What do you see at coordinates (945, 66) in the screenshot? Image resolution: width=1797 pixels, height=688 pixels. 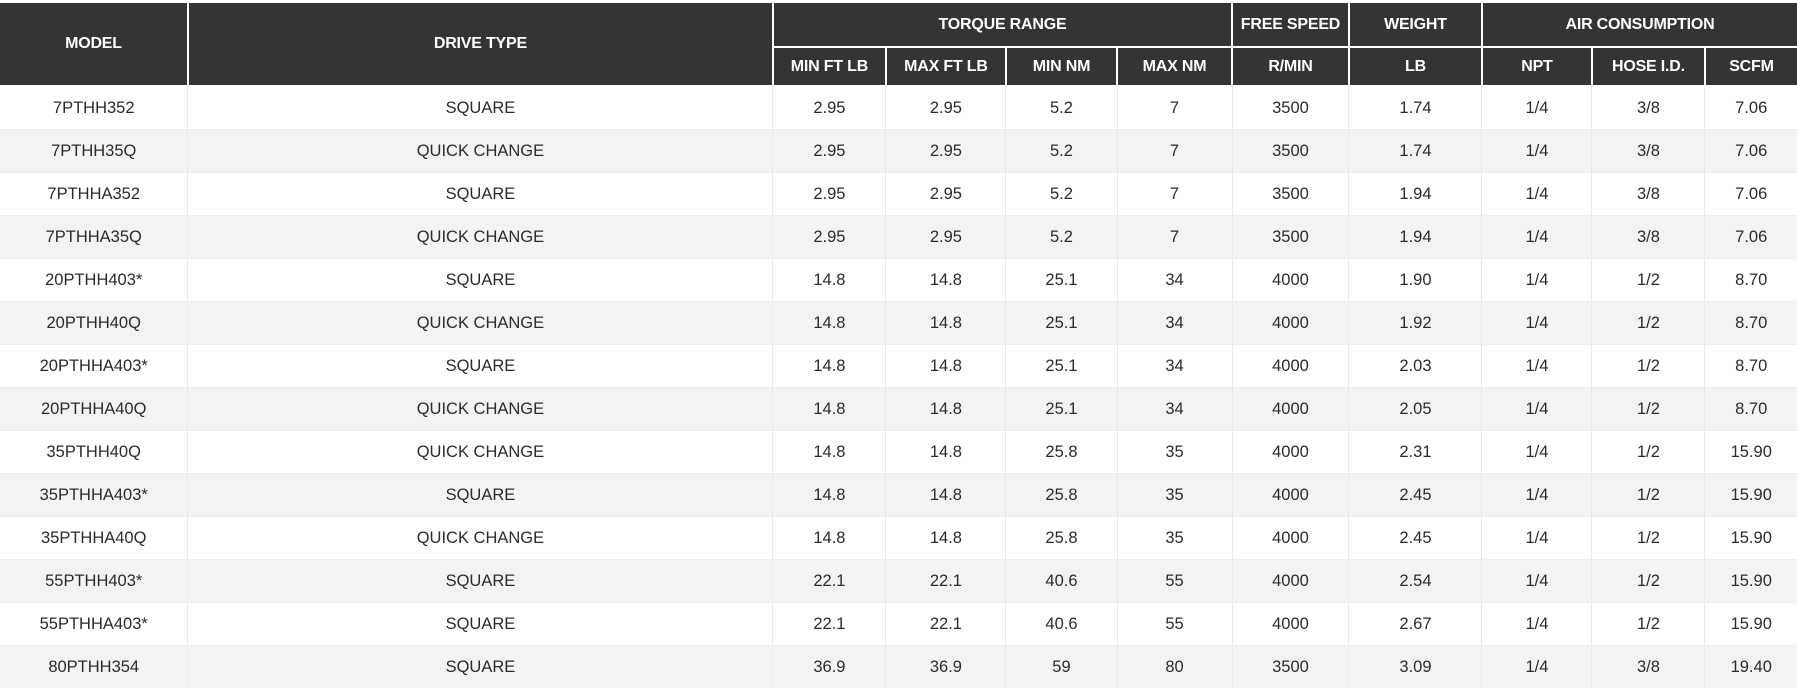 I see `col-header-max-ft-lb: MAX FT LB` at bounding box center [945, 66].